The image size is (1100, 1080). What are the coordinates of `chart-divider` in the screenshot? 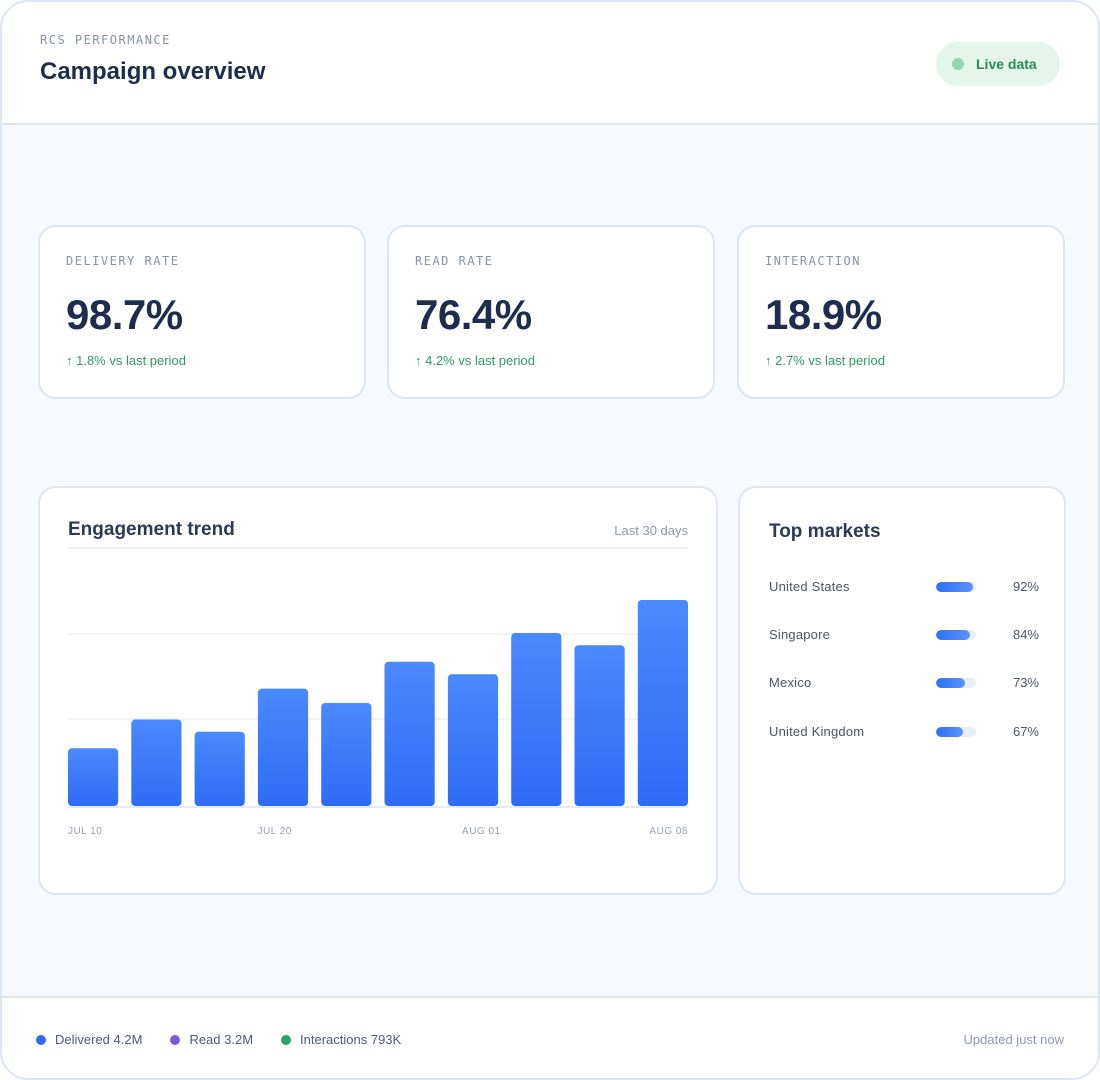 It's located at (378, 548).